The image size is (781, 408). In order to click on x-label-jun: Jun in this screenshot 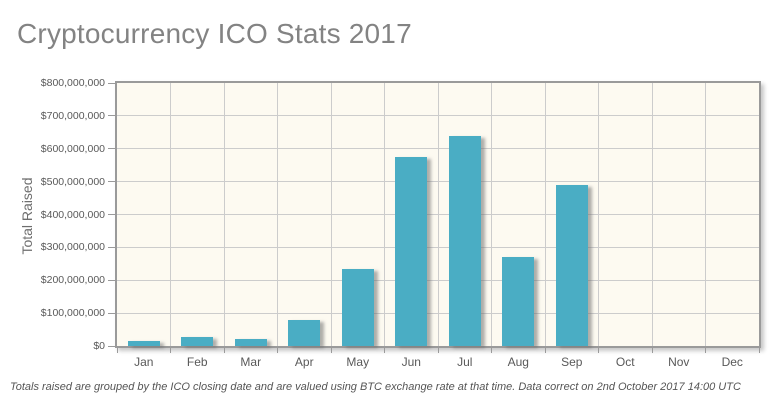, I will do `click(411, 362)`.